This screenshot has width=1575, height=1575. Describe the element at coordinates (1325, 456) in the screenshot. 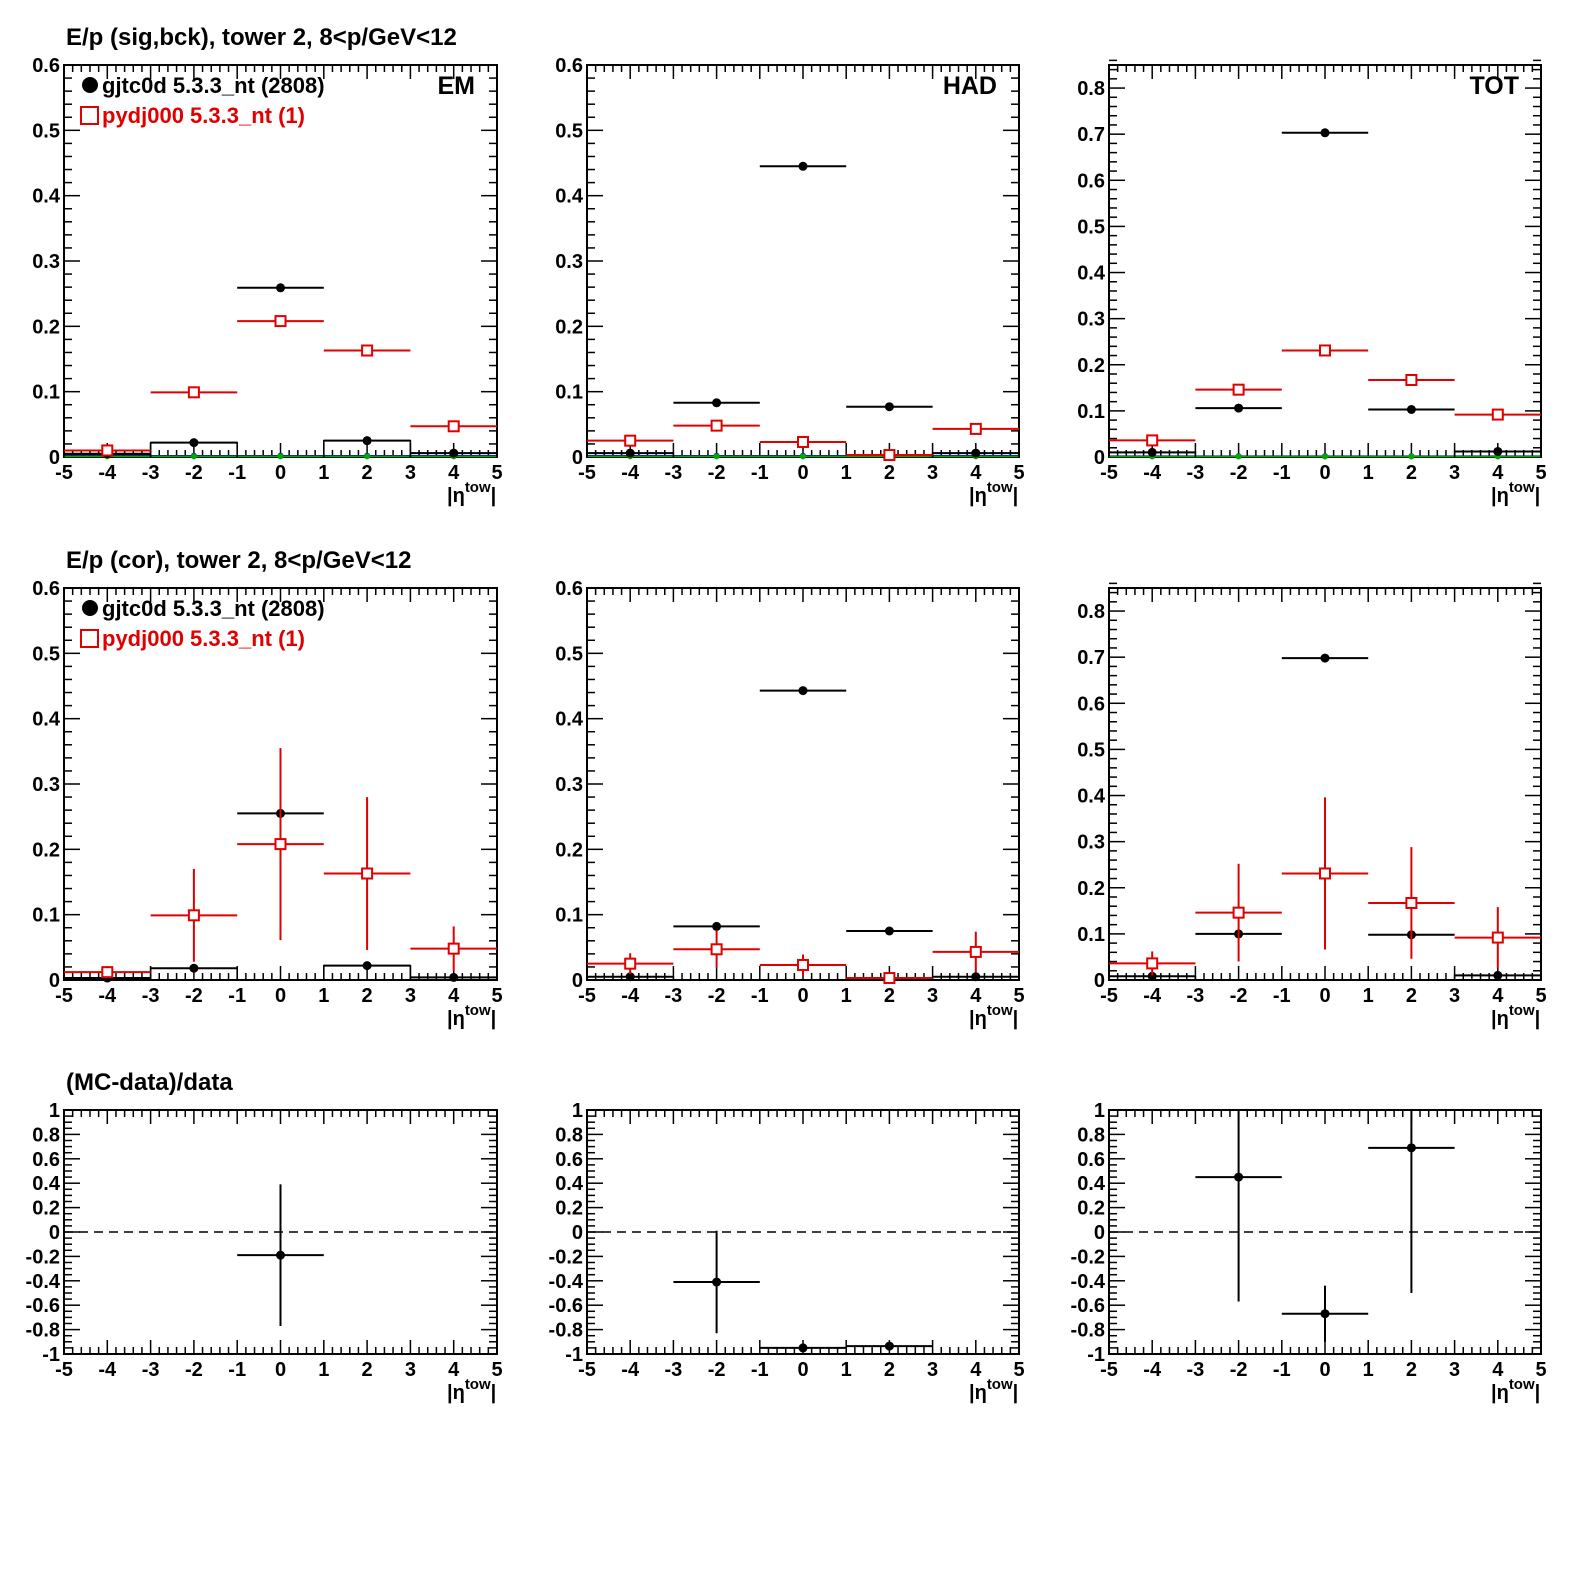

I see `baseline-point` at that location.